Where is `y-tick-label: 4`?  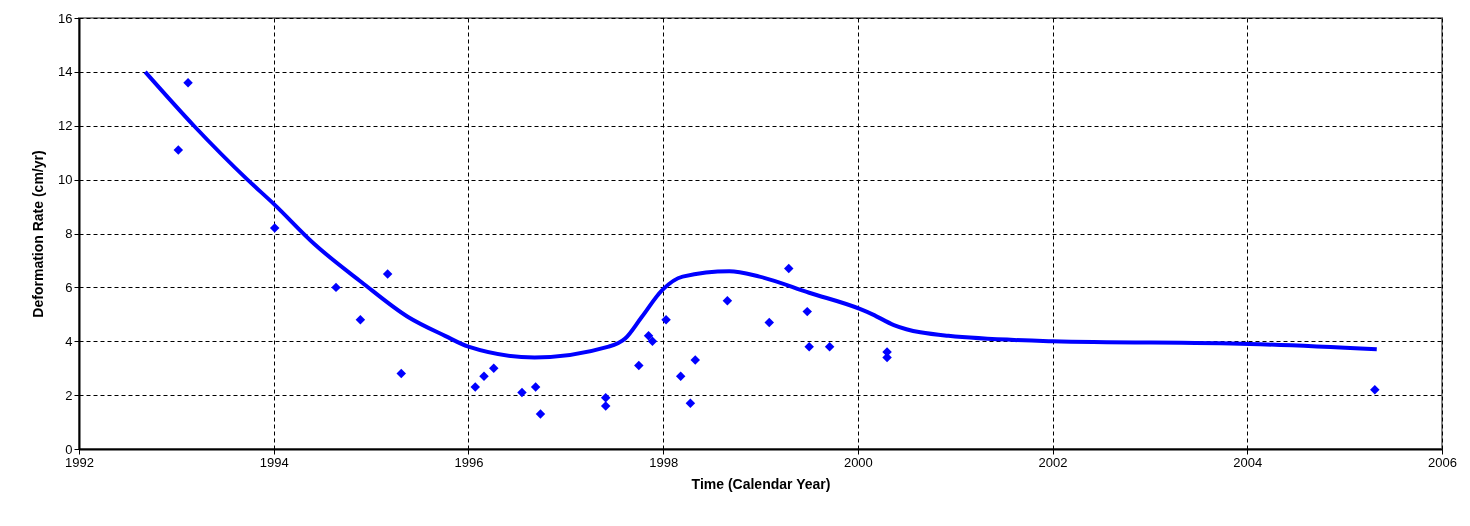
y-tick-label: 4 is located at coordinates (69, 341).